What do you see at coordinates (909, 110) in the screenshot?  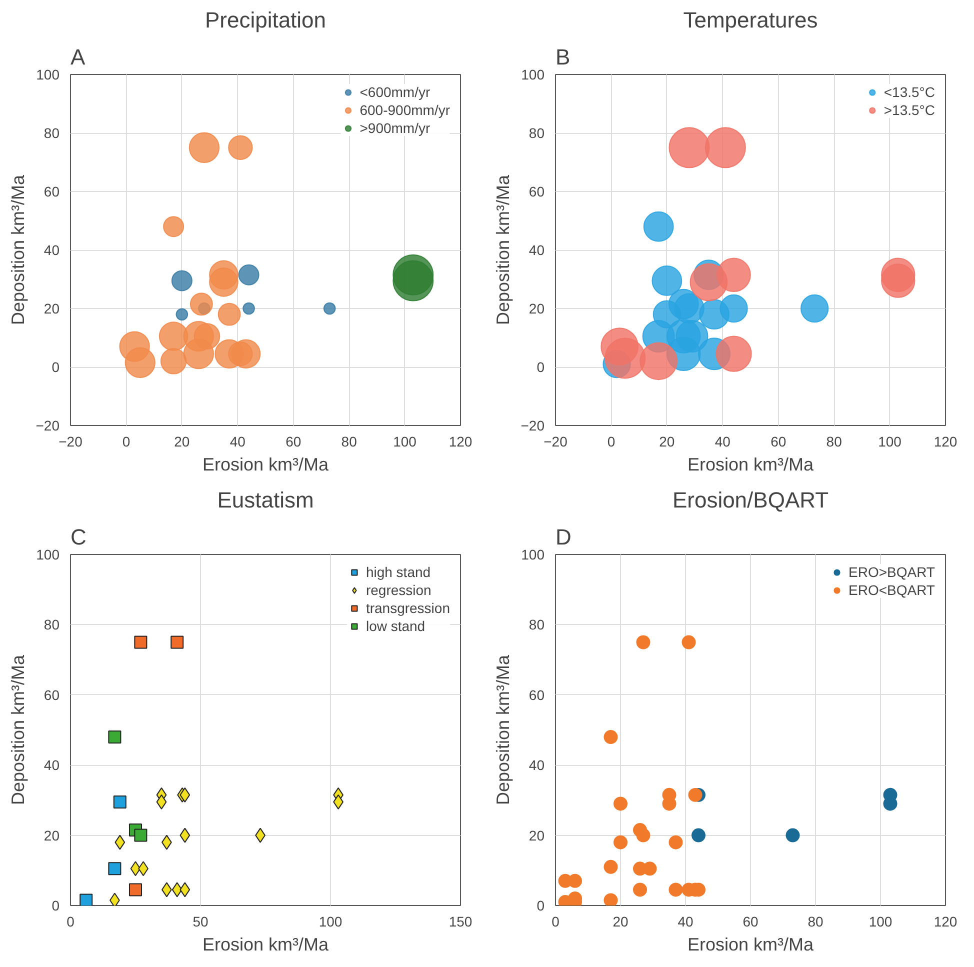 I see `legend-label: >13.5°C` at bounding box center [909, 110].